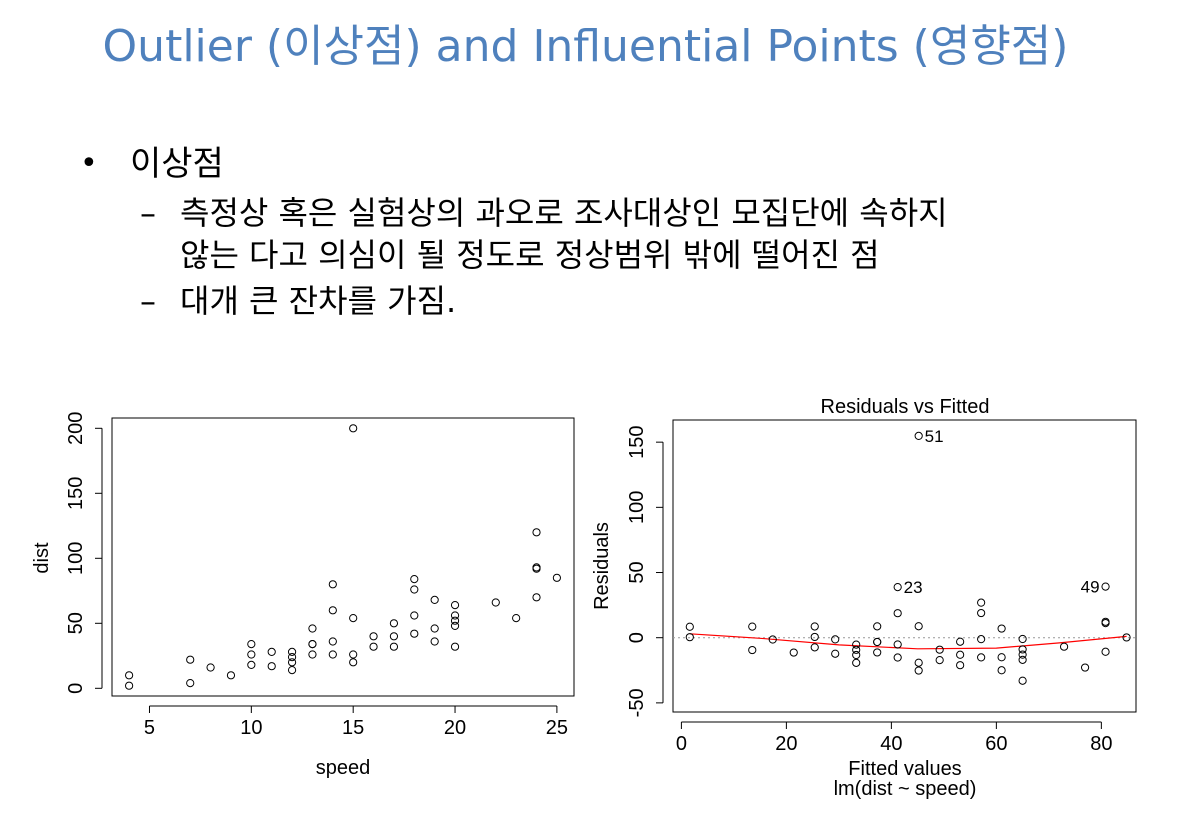  What do you see at coordinates (904, 769) in the screenshot?
I see `x-axis-label: Fitted values` at bounding box center [904, 769].